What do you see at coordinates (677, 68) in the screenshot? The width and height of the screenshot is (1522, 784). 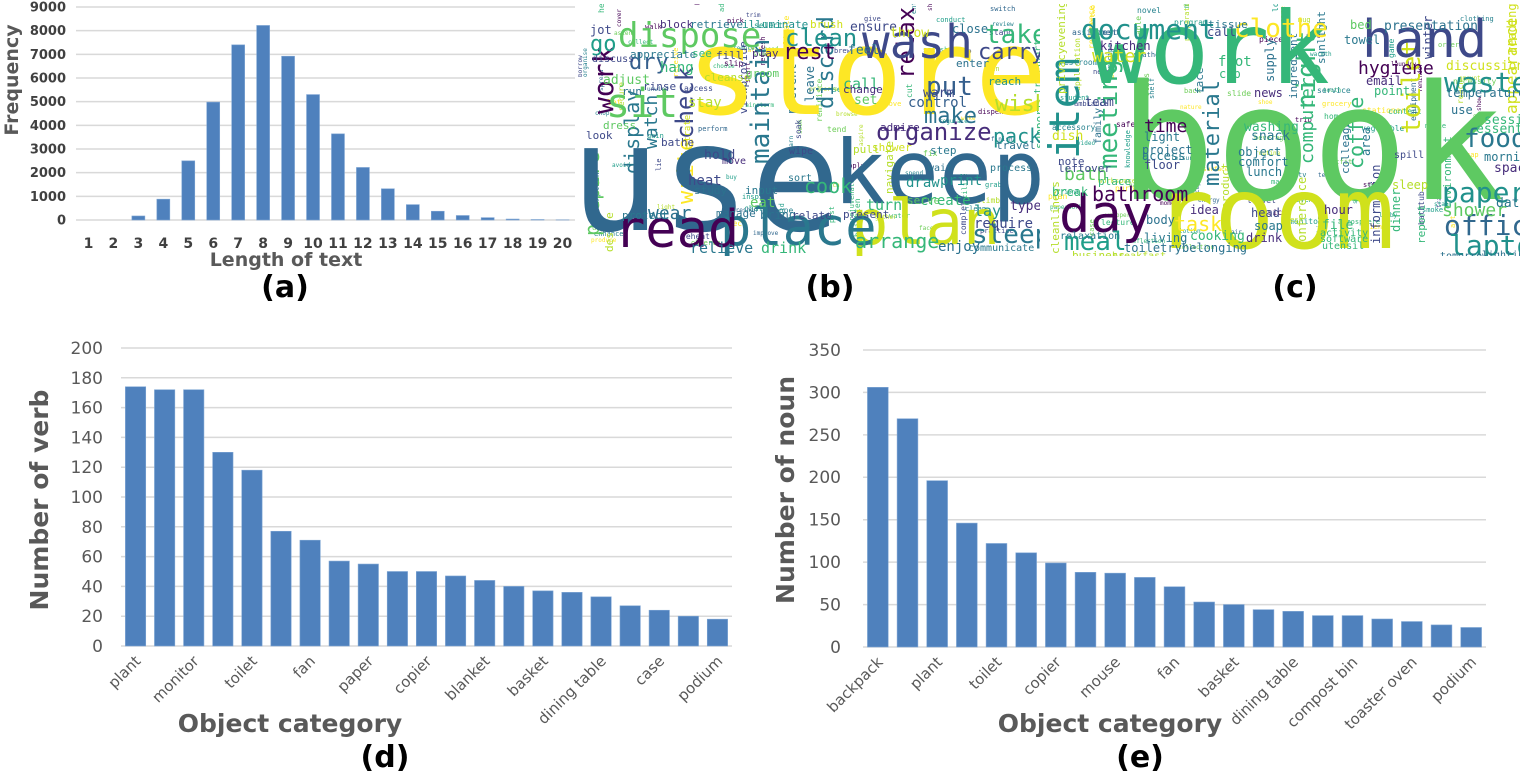 I see `word-hang: hang` at bounding box center [677, 68].